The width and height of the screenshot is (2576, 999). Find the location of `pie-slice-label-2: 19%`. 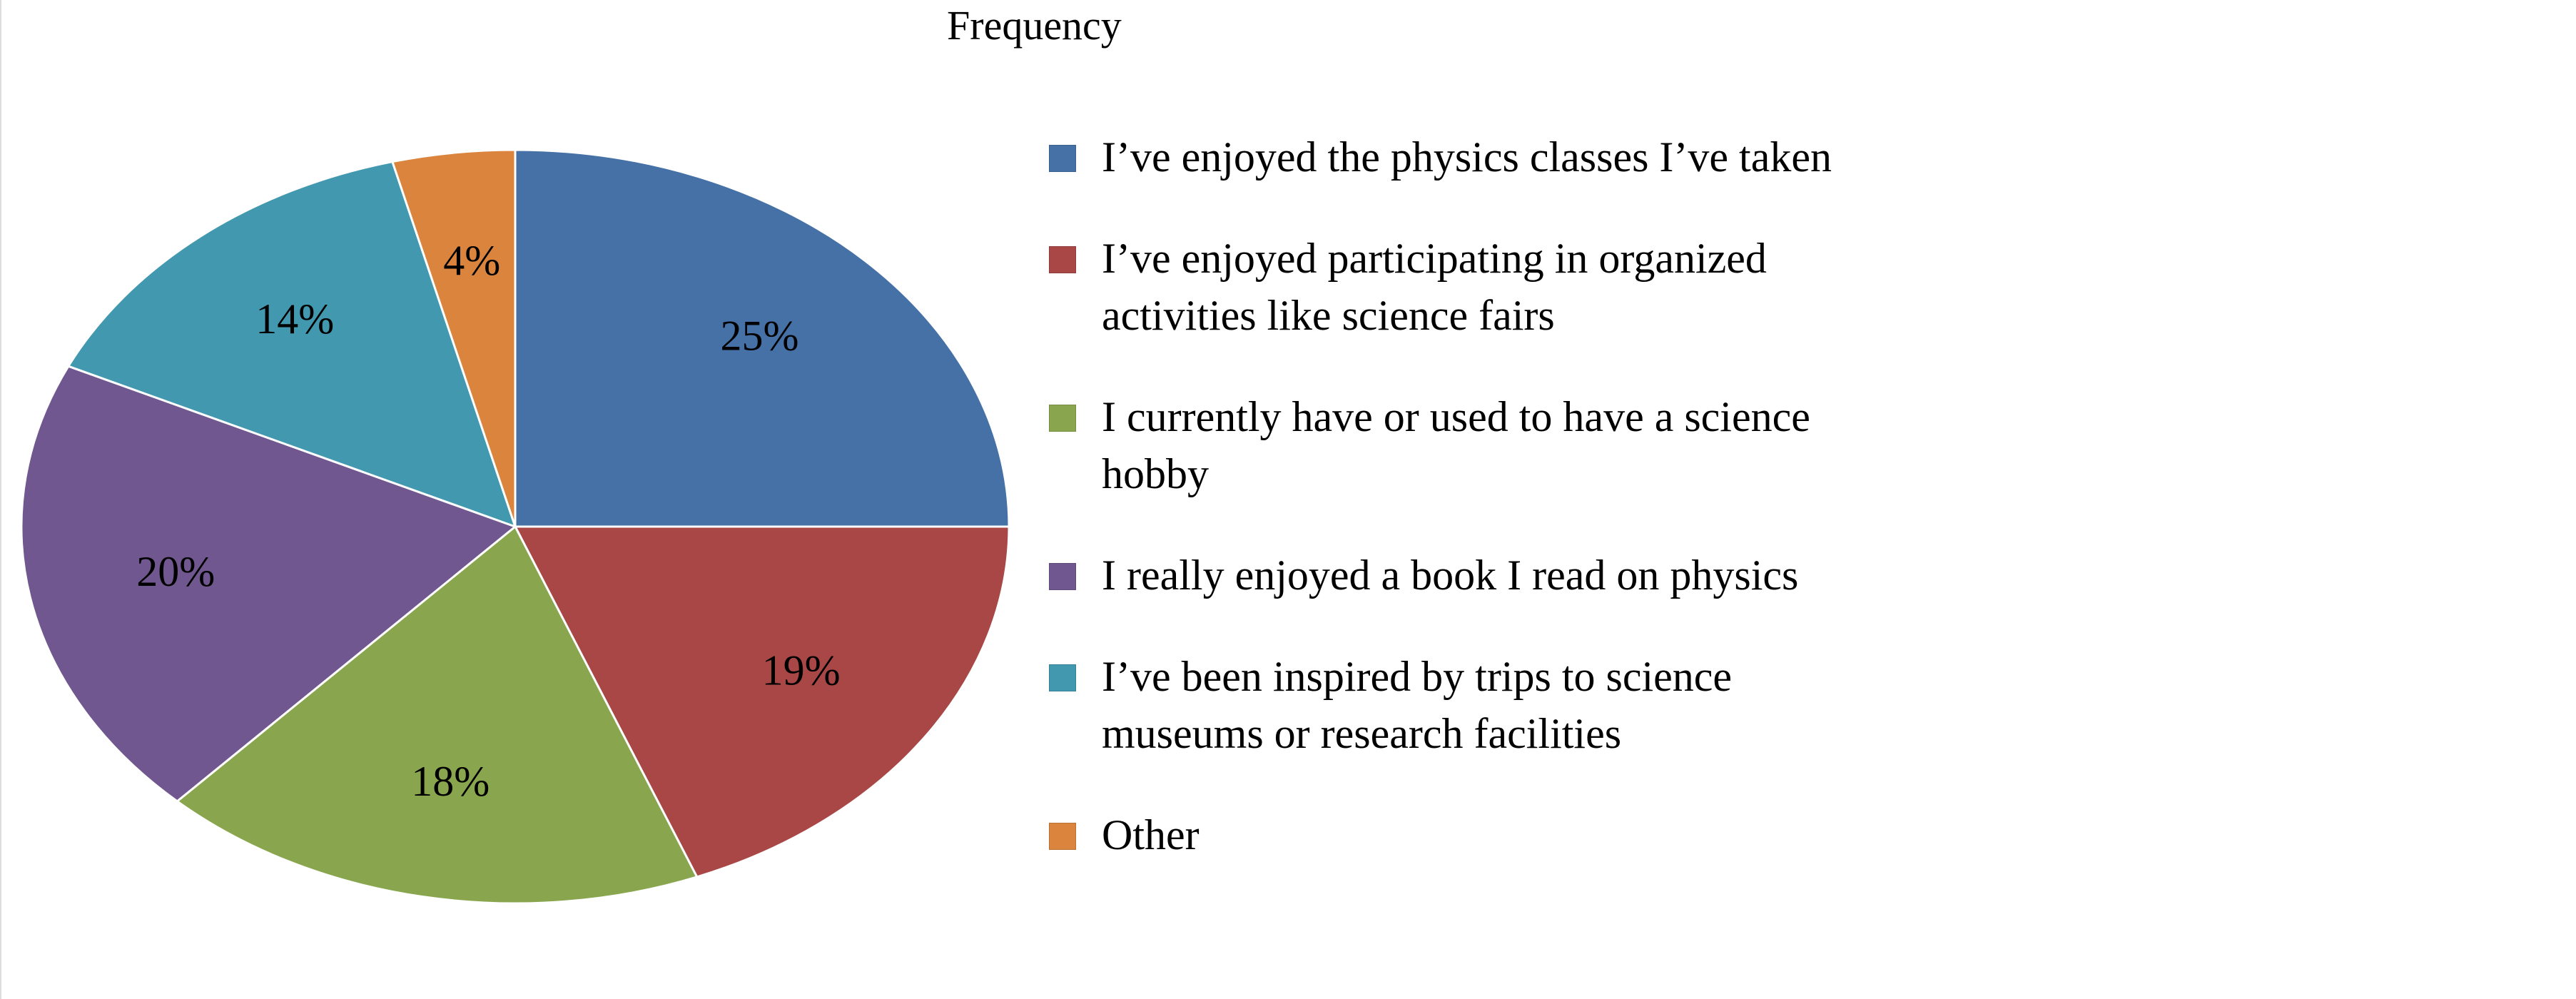

pie-slice-label-2: 19% is located at coordinates (801, 670).